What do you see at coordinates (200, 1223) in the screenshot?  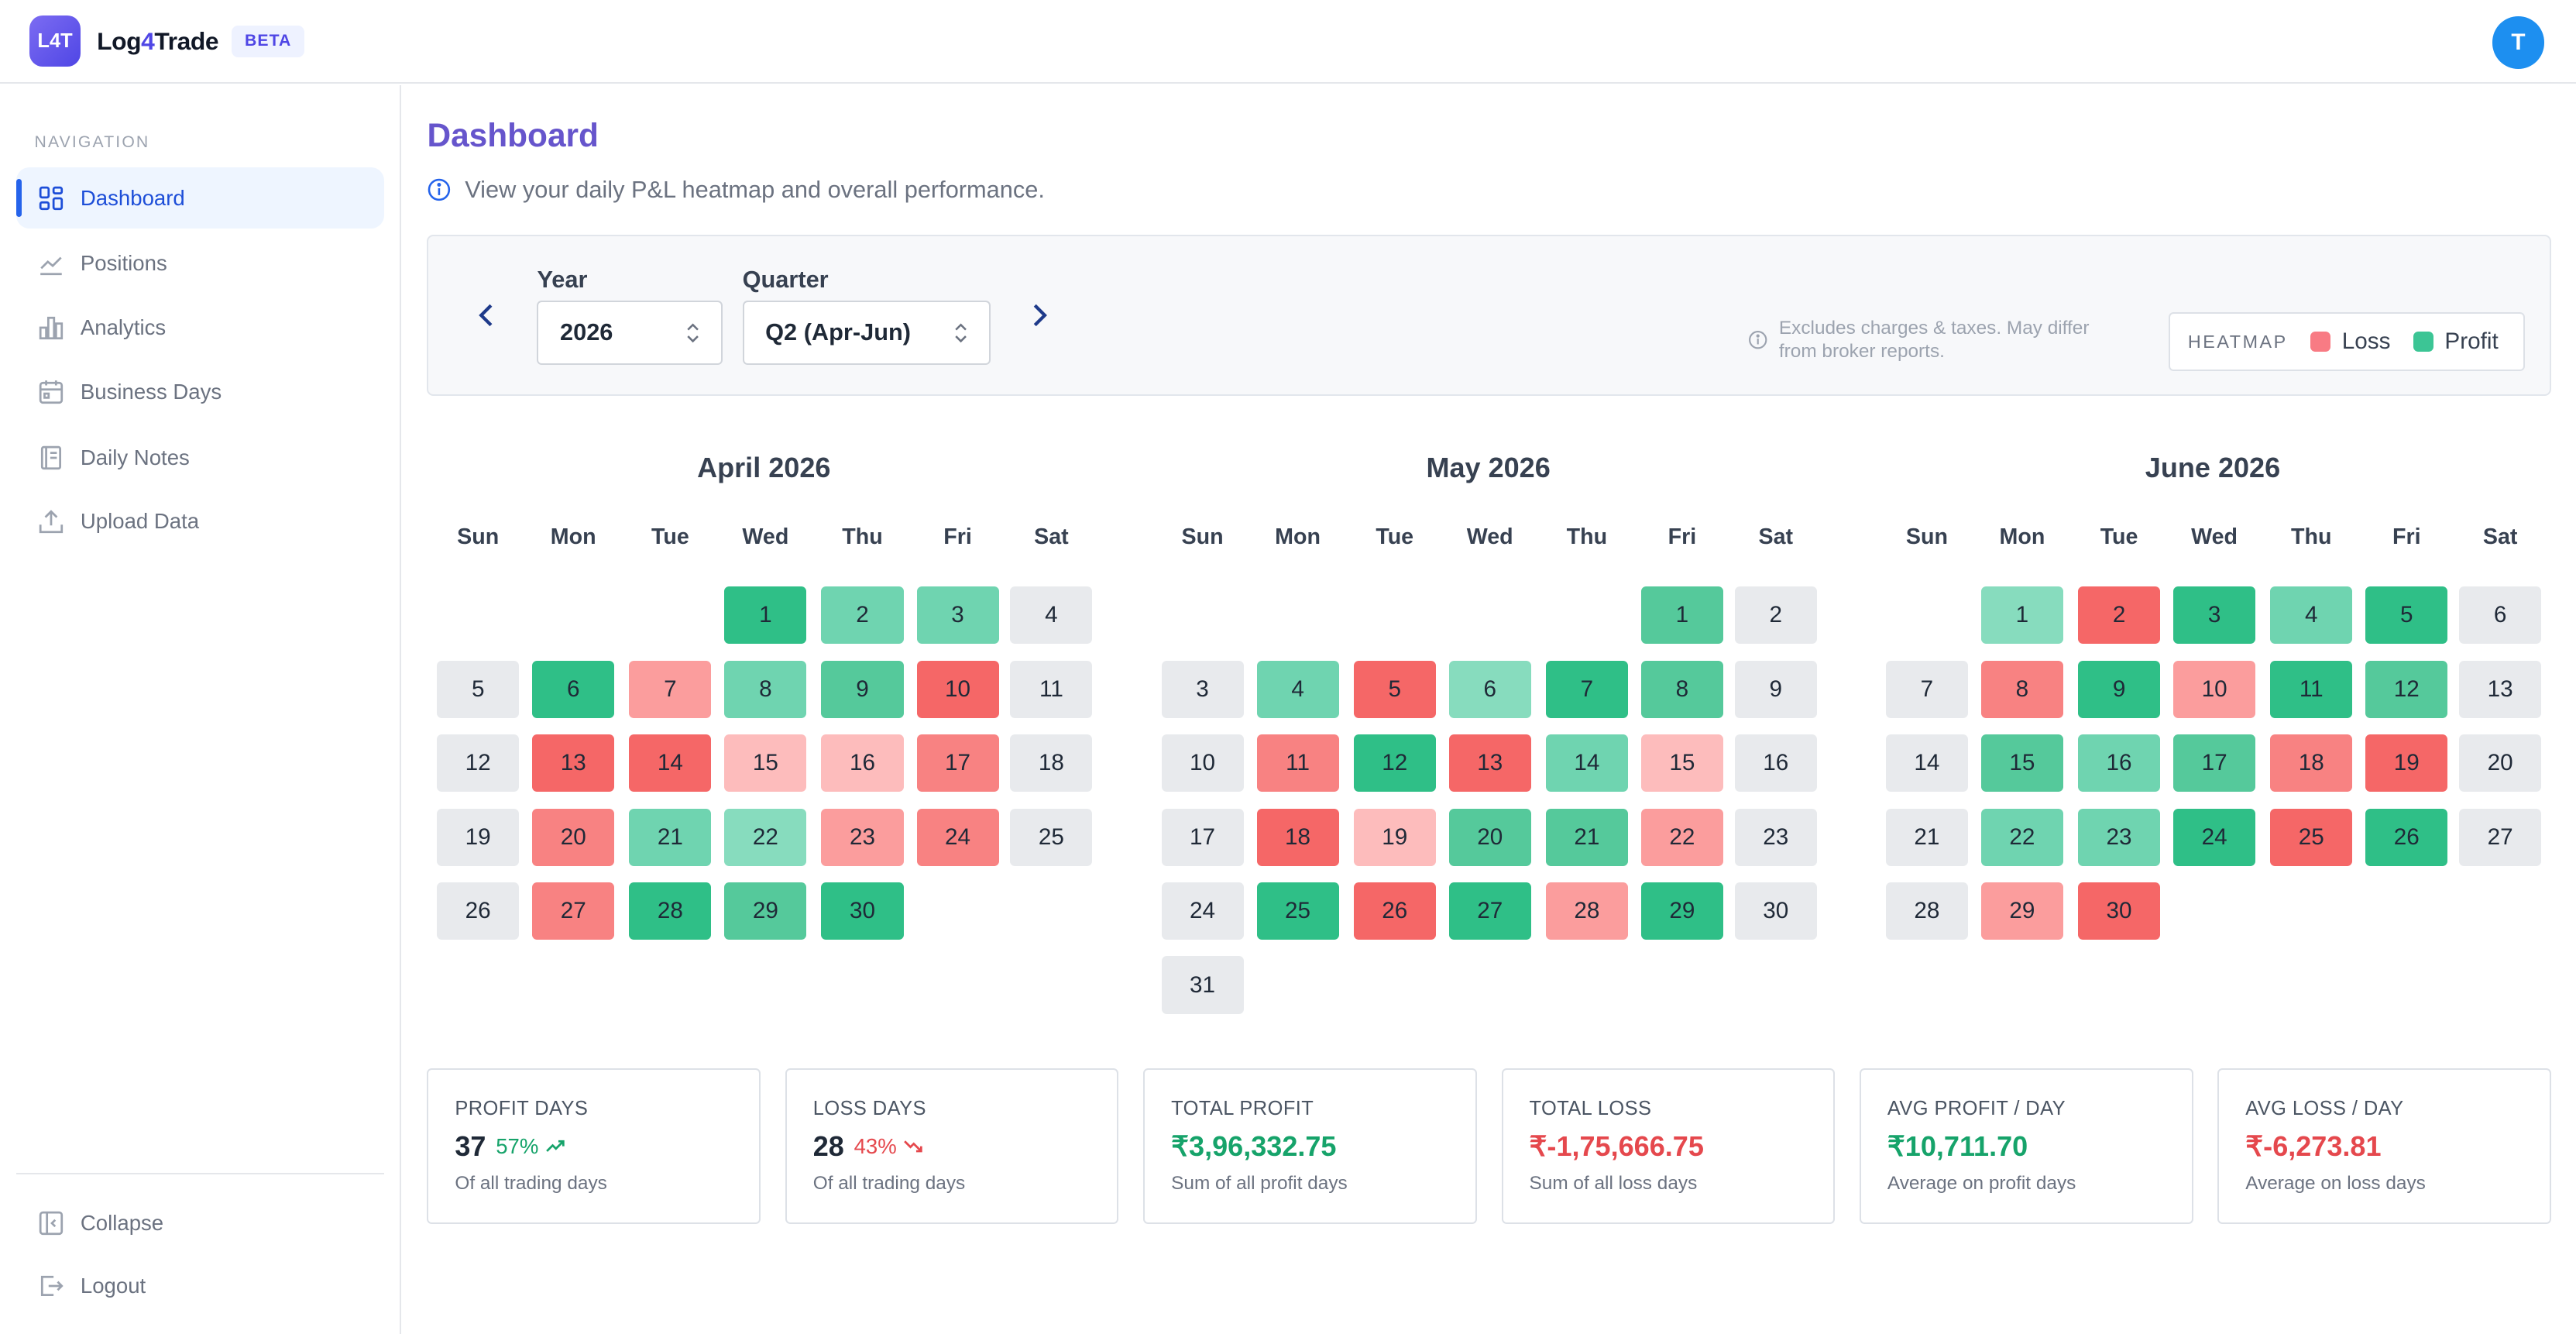 I see `collapse-button: Collapse` at bounding box center [200, 1223].